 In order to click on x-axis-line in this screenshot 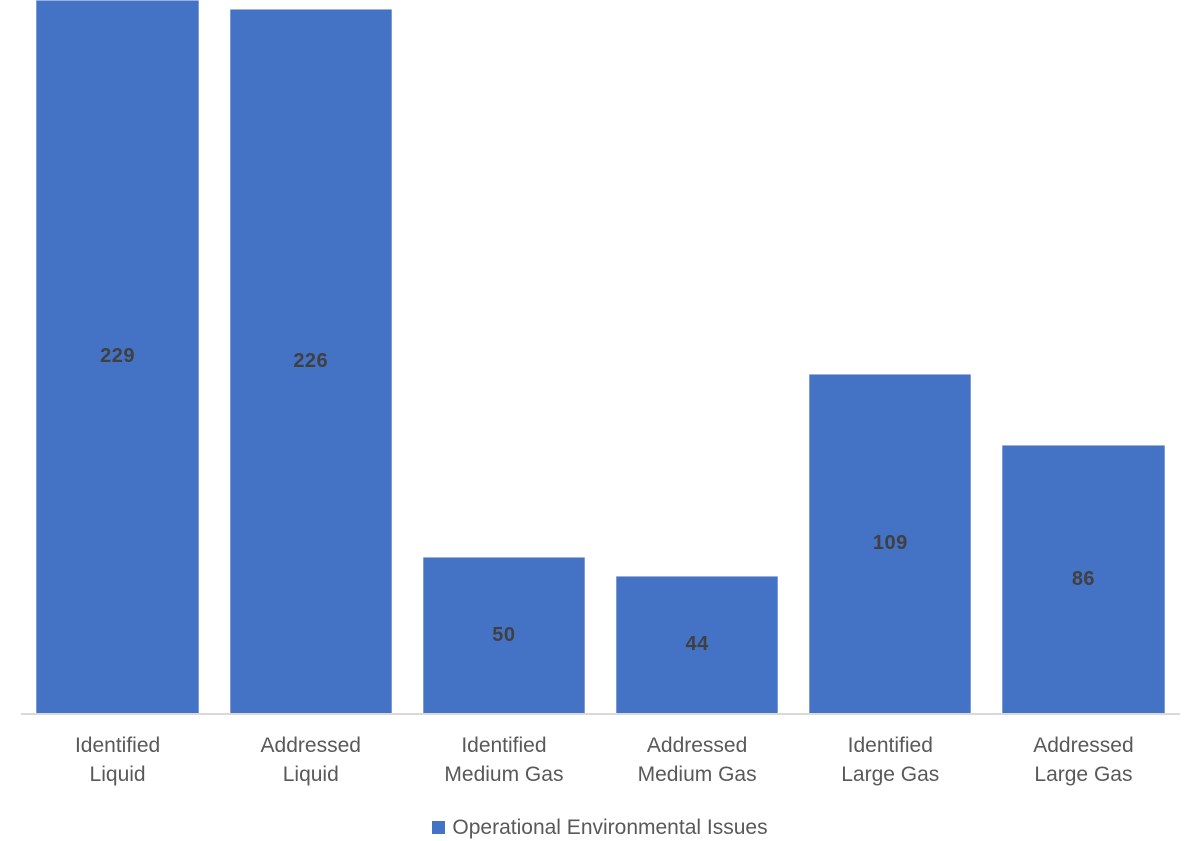, I will do `click(600, 714)`.